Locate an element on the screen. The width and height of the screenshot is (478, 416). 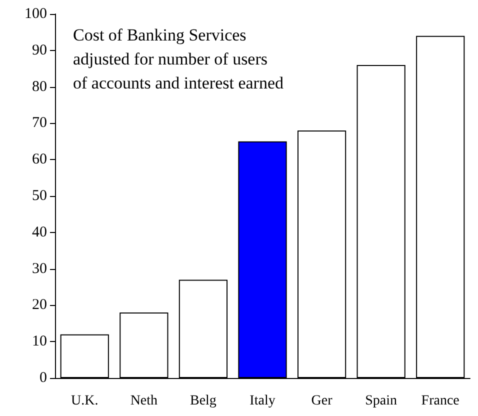
x-tick-label: Ger is located at coordinates (322, 401).